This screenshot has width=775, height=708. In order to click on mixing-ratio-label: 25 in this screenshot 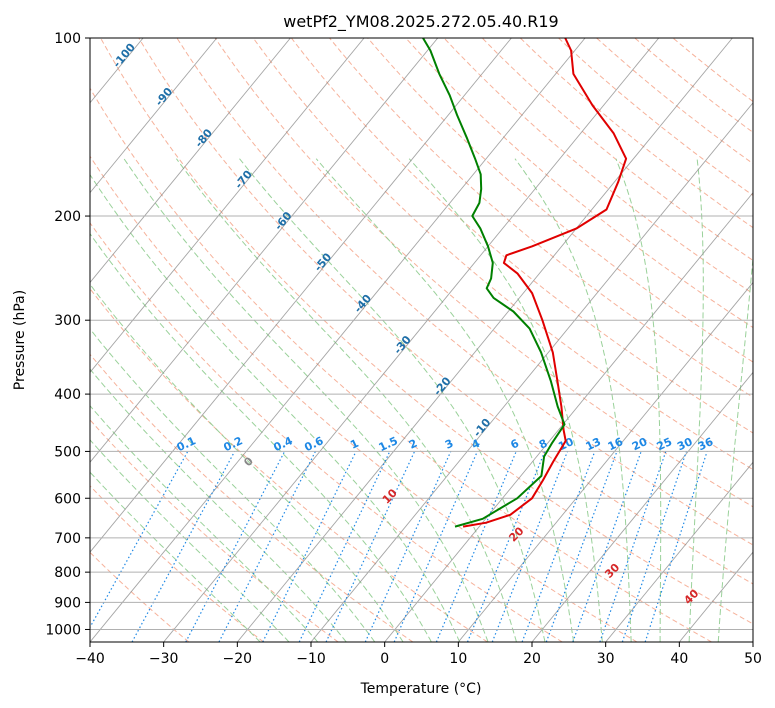, I will do `click(664, 444)`.